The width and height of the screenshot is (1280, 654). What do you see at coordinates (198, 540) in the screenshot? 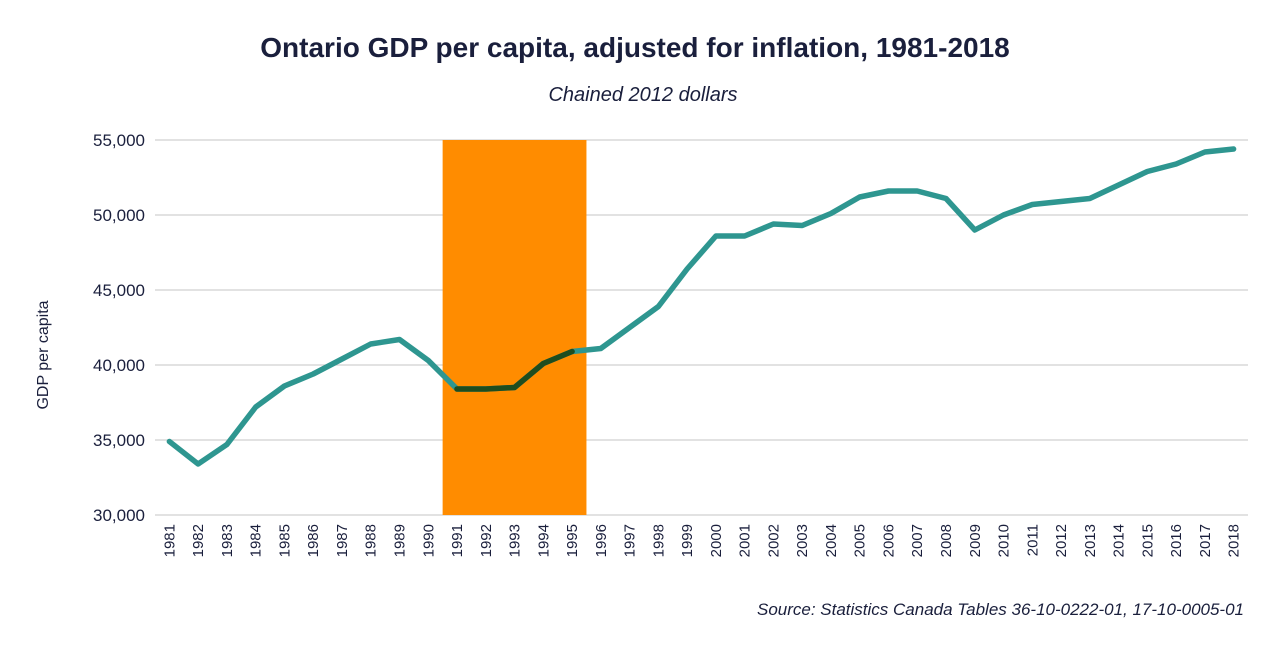
I see `x-tick-label: 1982` at bounding box center [198, 540].